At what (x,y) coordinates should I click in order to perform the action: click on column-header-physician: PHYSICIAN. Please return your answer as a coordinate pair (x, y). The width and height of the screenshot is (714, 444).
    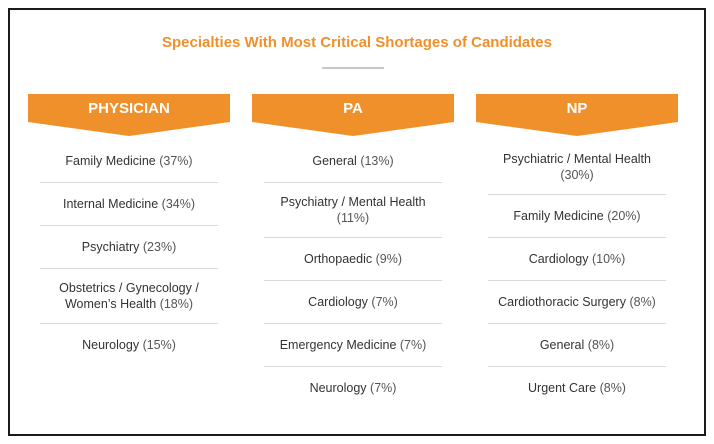
    Looking at the image, I should click on (129, 108).